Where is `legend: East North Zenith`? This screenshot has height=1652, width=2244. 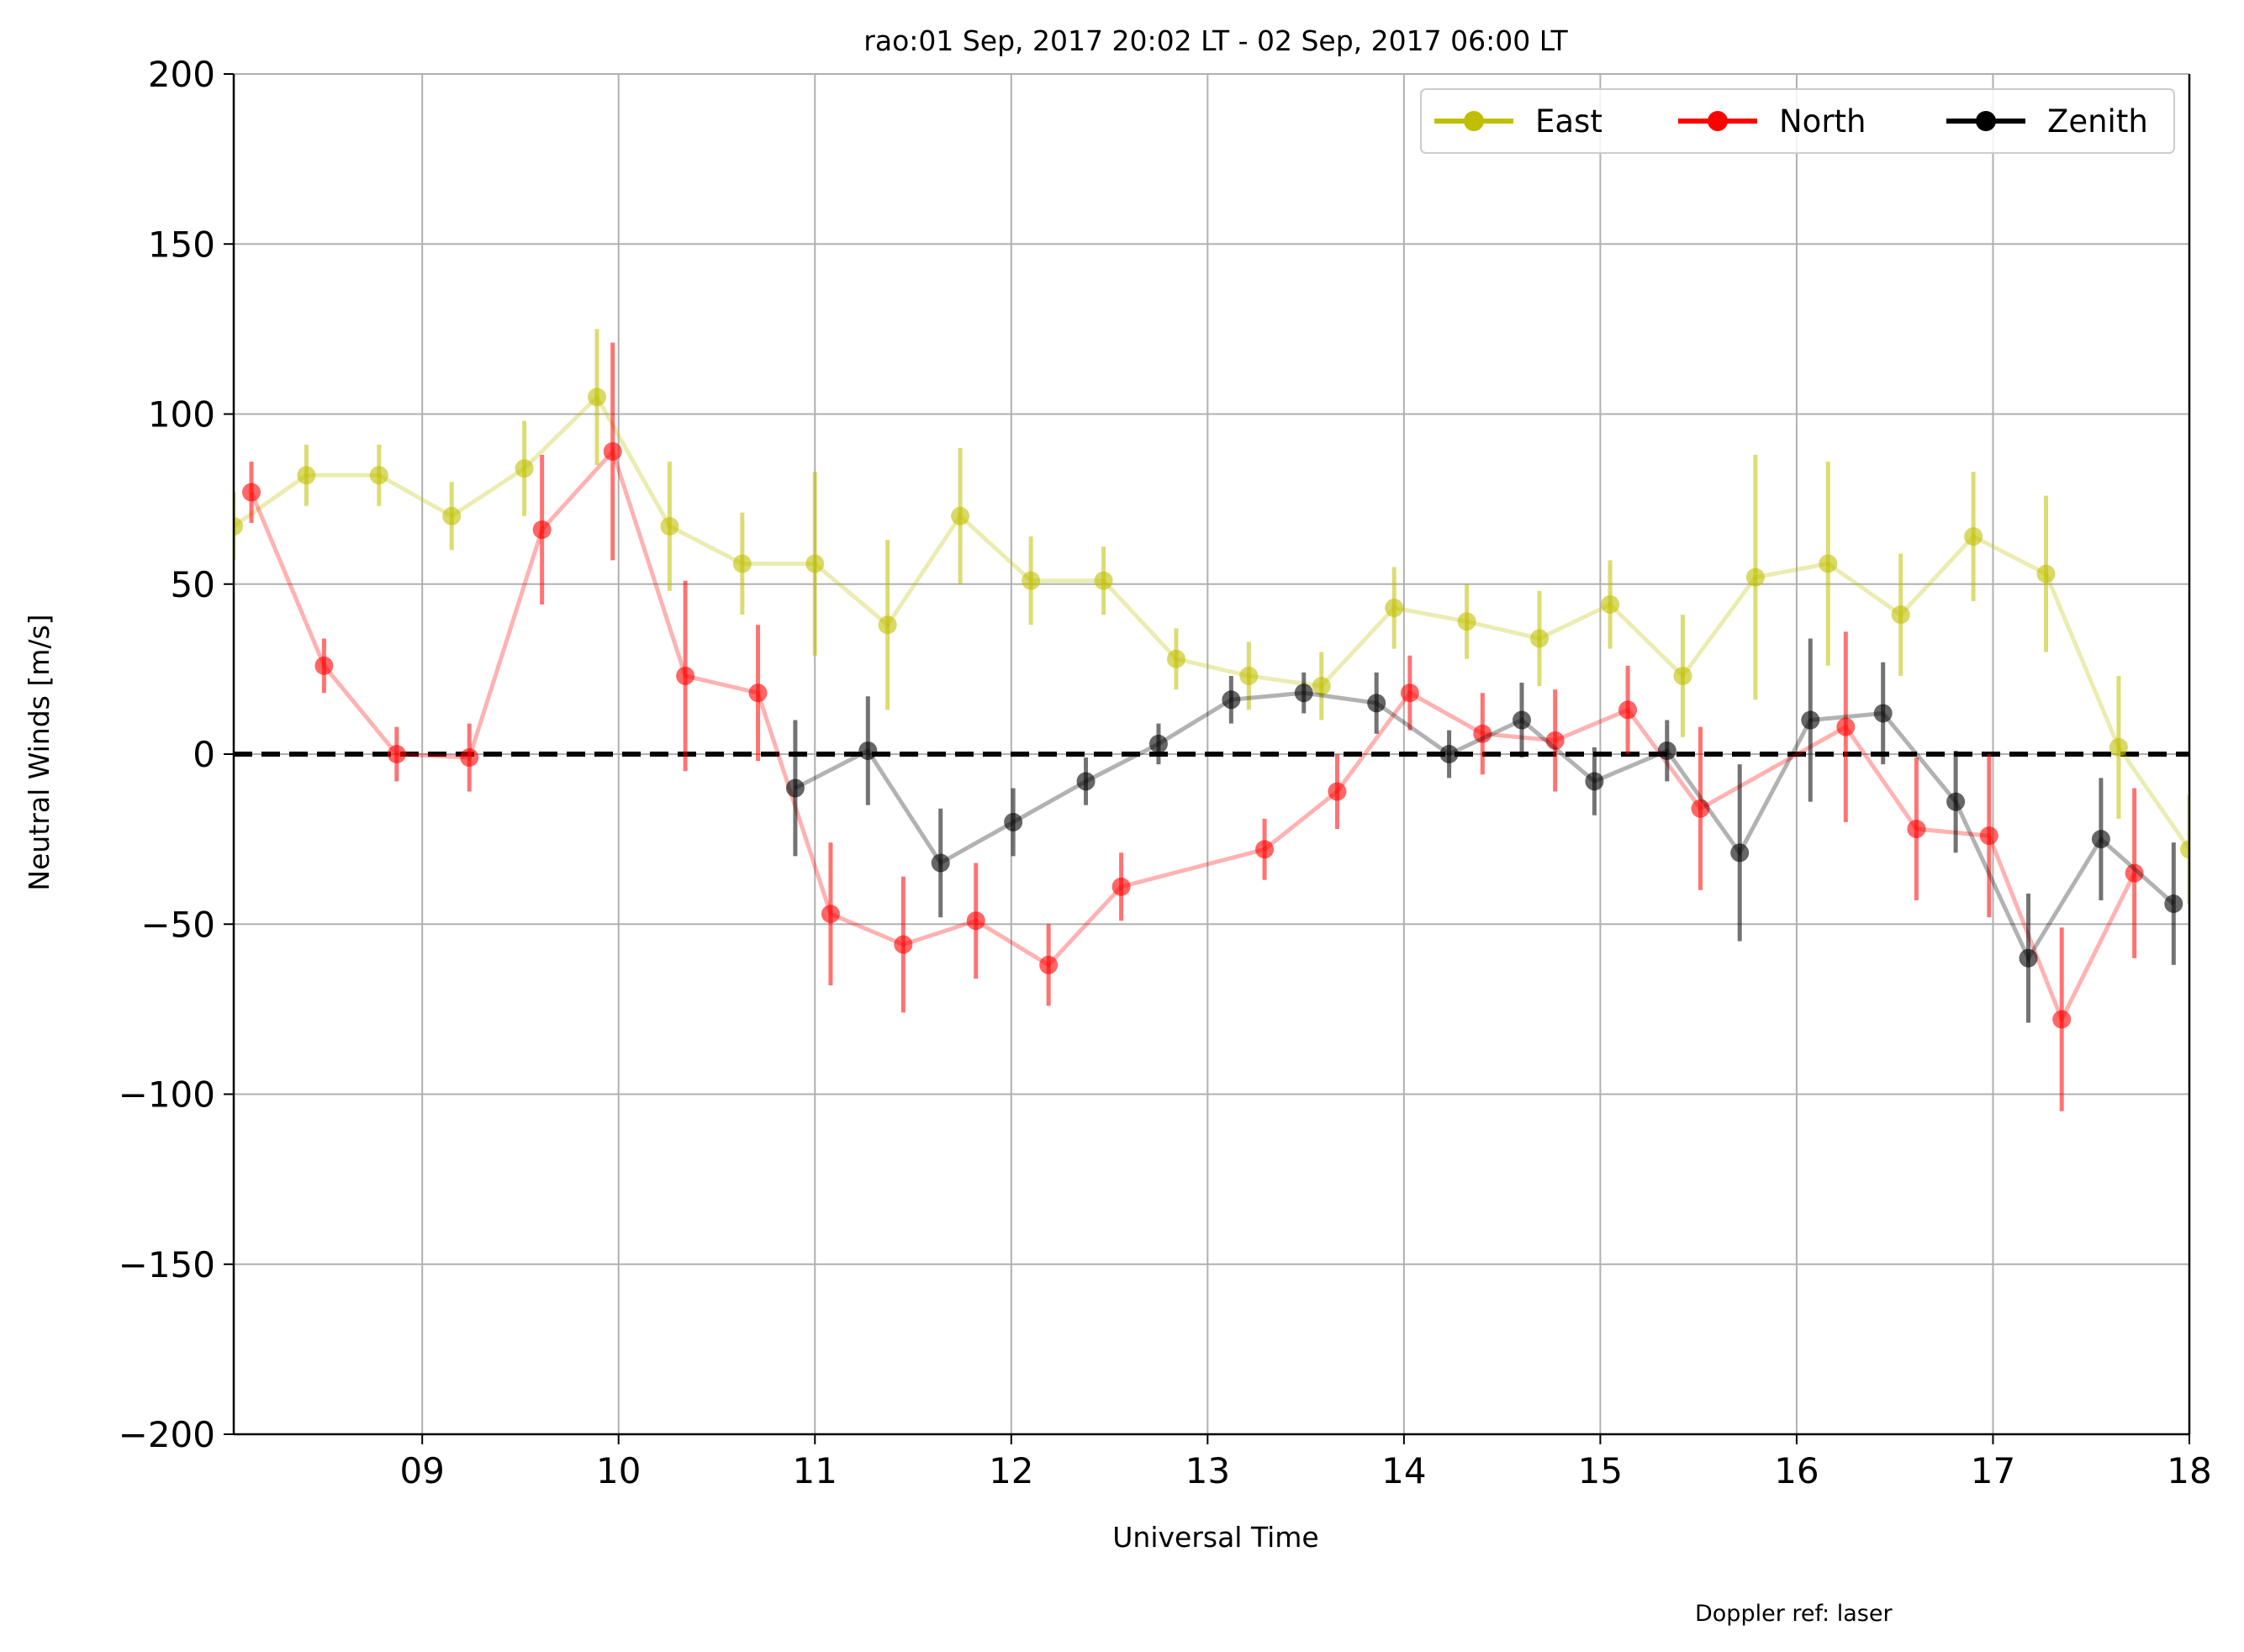 legend: East North Zenith is located at coordinates (1797, 121).